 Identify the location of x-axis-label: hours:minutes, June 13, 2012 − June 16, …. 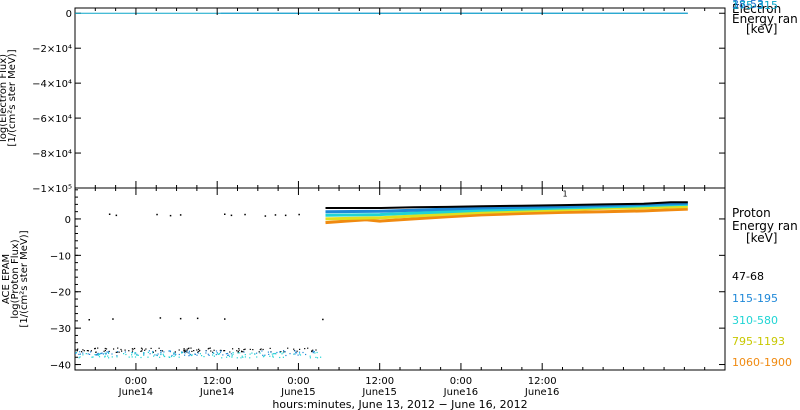
(399, 404).